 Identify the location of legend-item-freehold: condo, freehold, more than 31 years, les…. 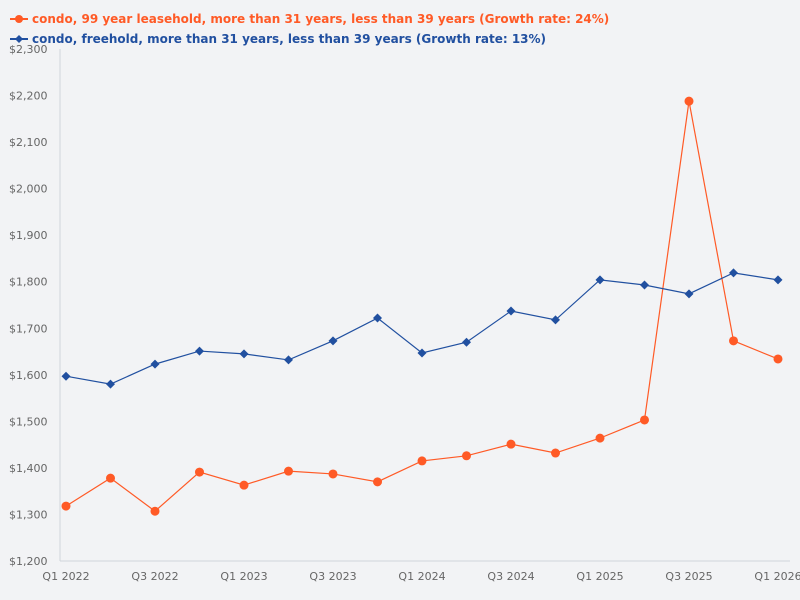
(309, 39).